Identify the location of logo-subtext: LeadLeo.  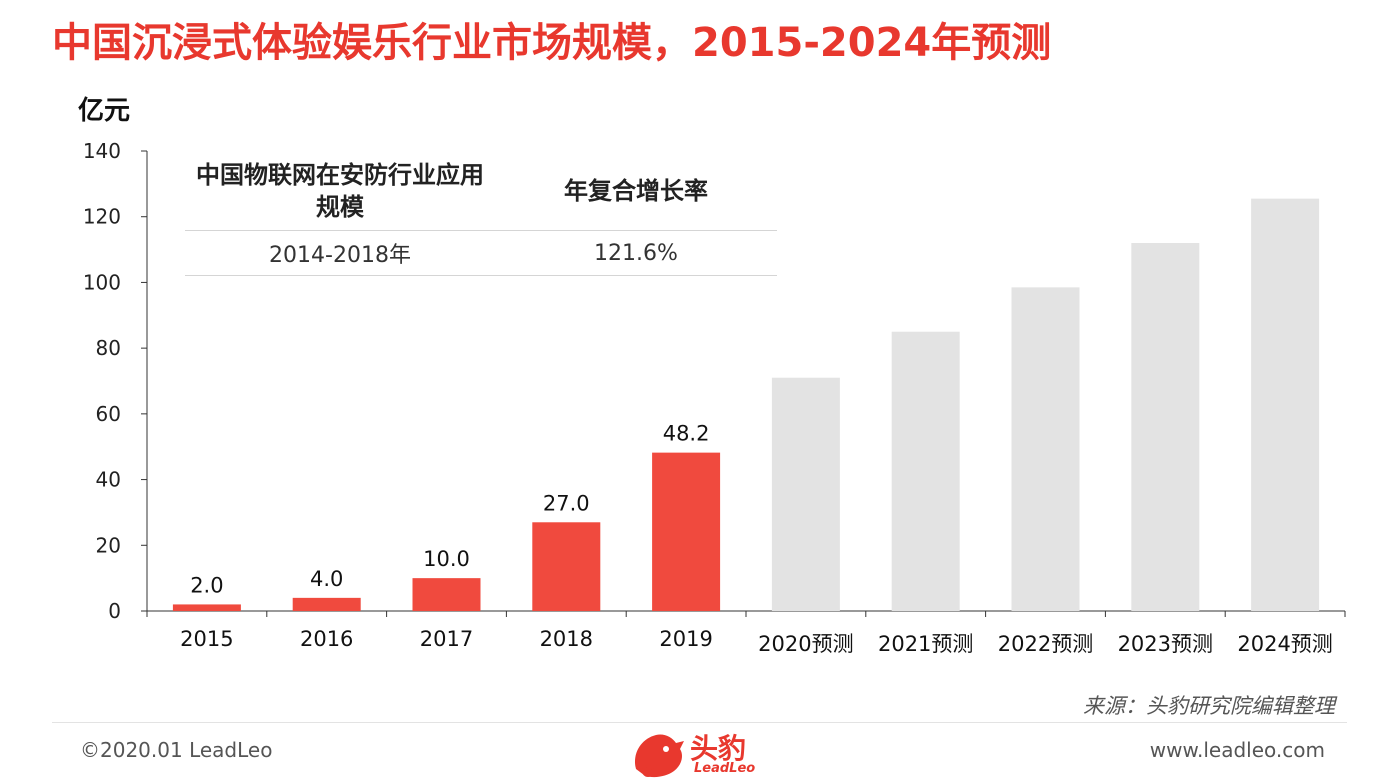
(725, 768).